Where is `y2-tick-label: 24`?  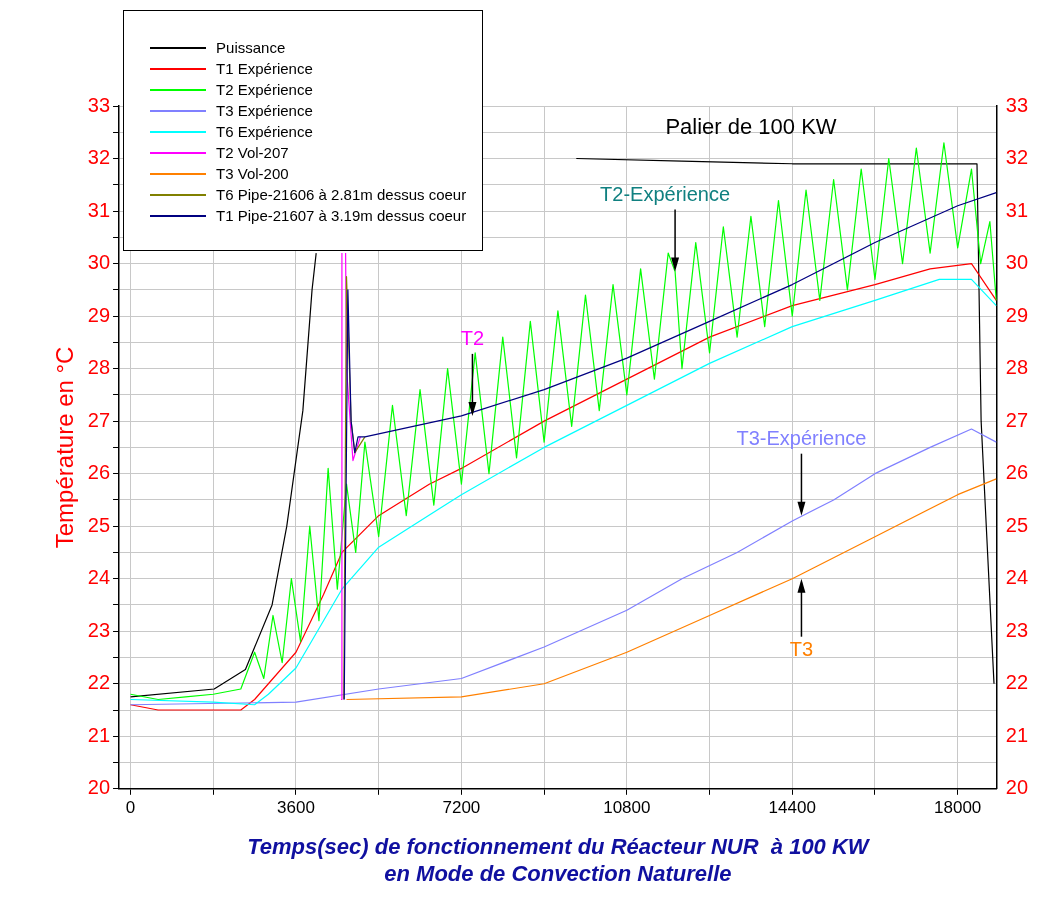 y2-tick-label: 24 is located at coordinates (1016, 577).